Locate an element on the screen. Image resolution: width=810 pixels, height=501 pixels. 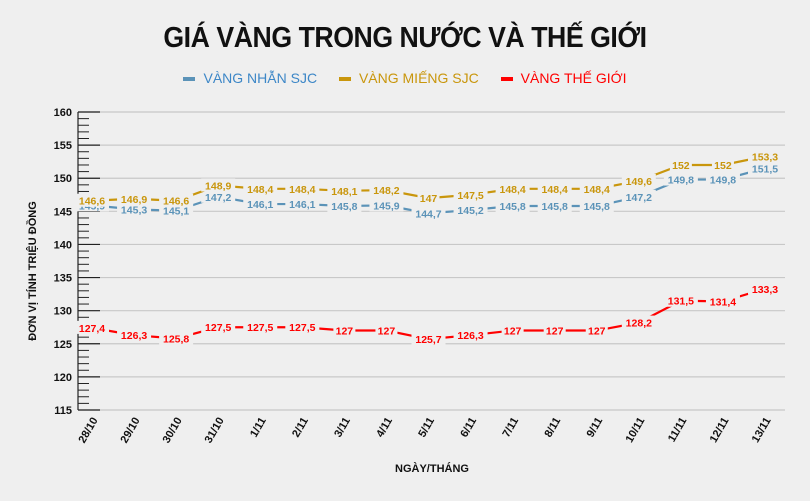
data-label: 151,5 is located at coordinates (765, 169).